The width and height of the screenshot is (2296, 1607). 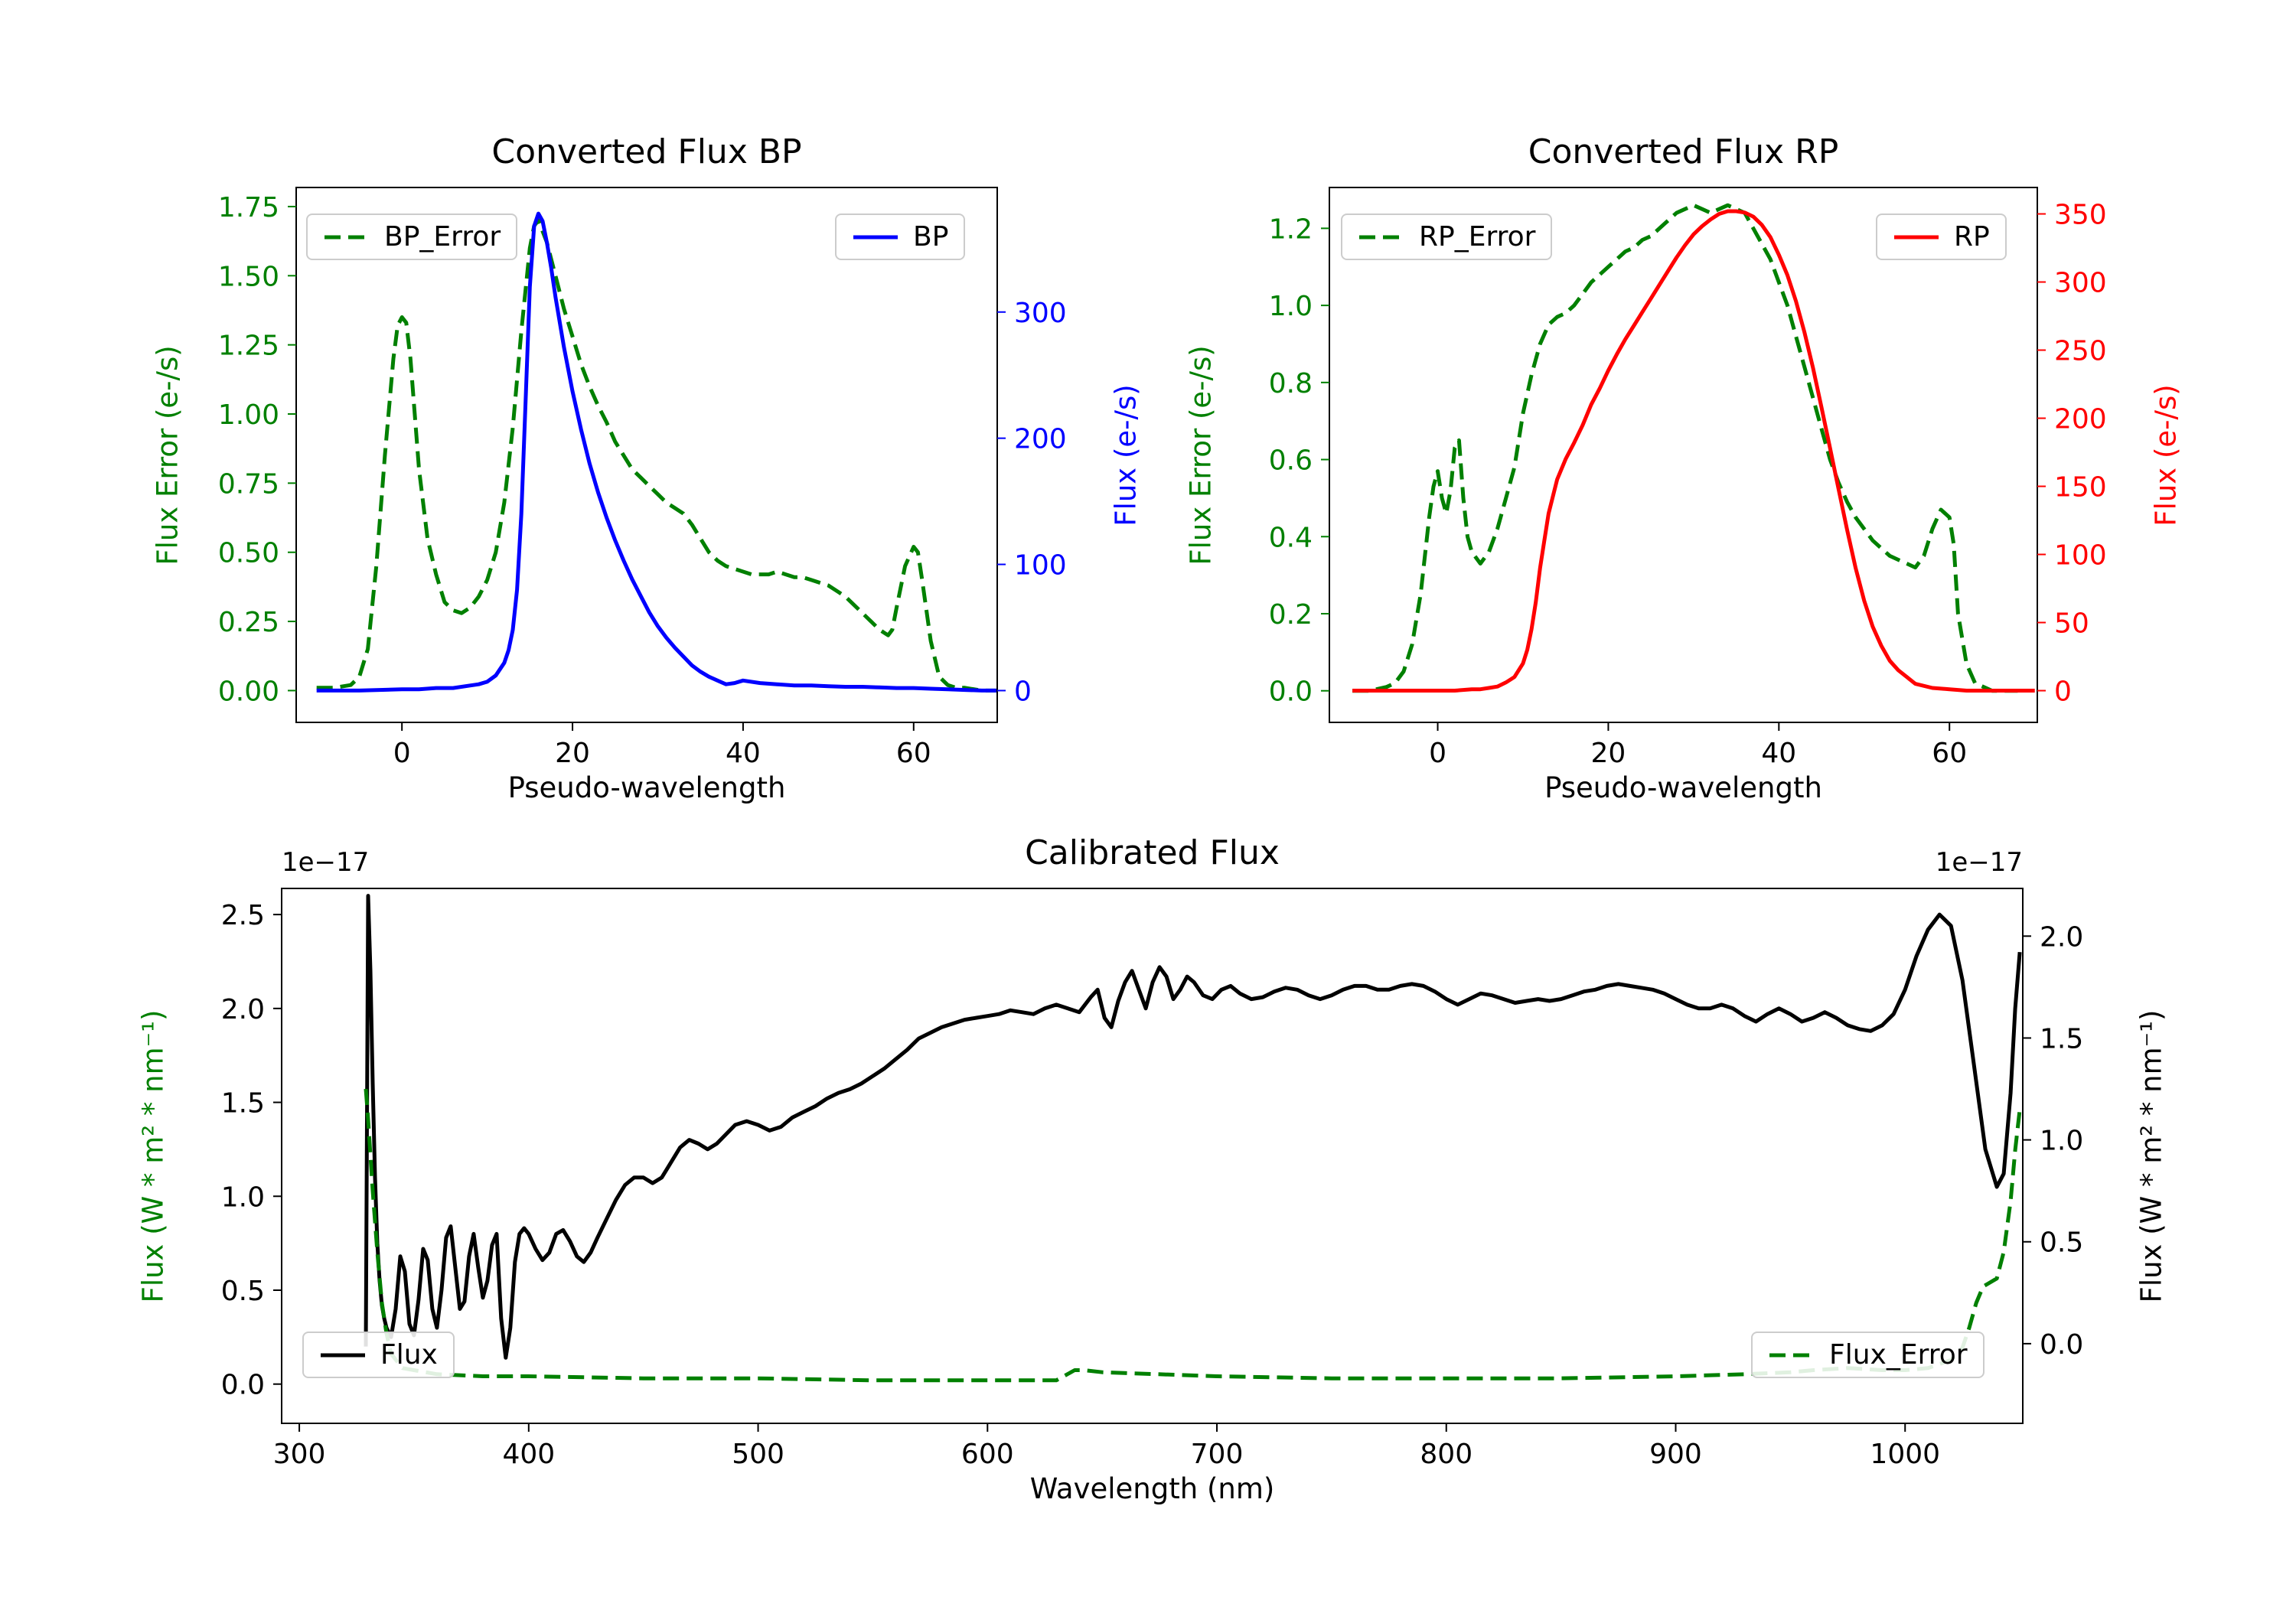 I want to click on series-BP_Error, so click(x=656, y=455).